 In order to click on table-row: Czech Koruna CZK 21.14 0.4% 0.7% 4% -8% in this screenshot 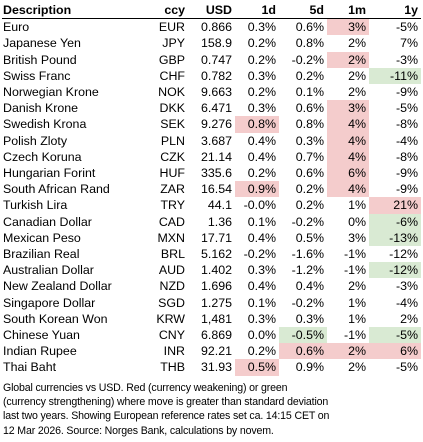, I will do `click(211, 157)`.